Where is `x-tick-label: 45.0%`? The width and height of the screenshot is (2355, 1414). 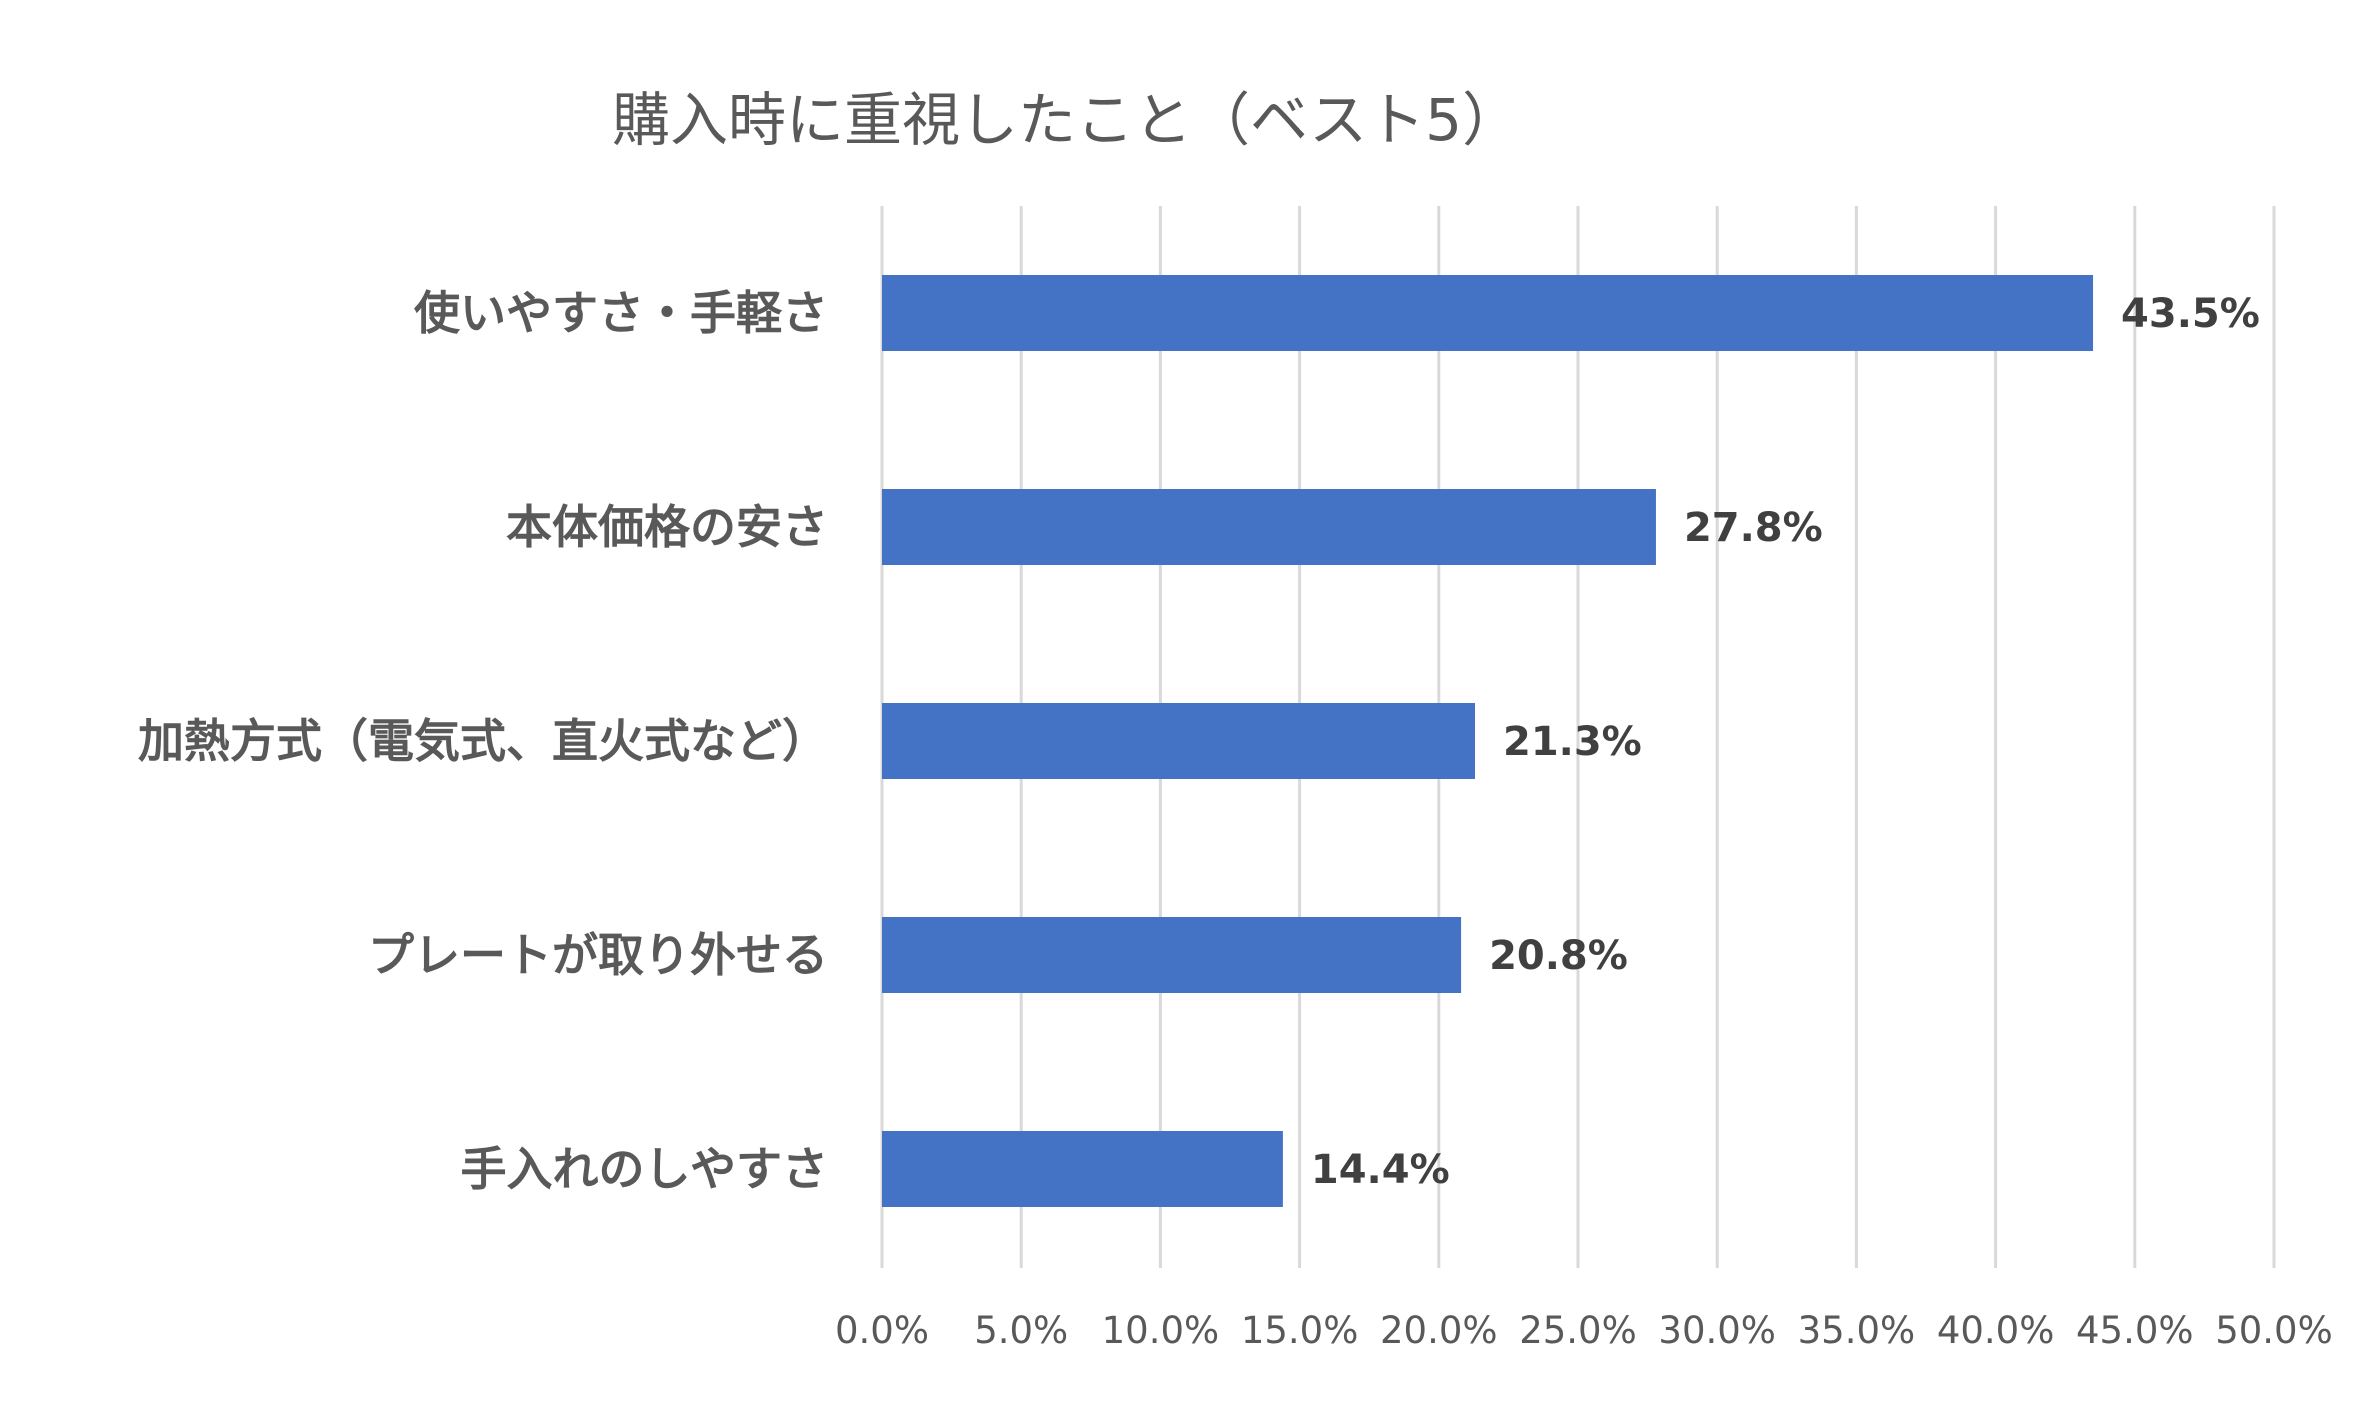
x-tick-label: 45.0% is located at coordinates (2135, 1330).